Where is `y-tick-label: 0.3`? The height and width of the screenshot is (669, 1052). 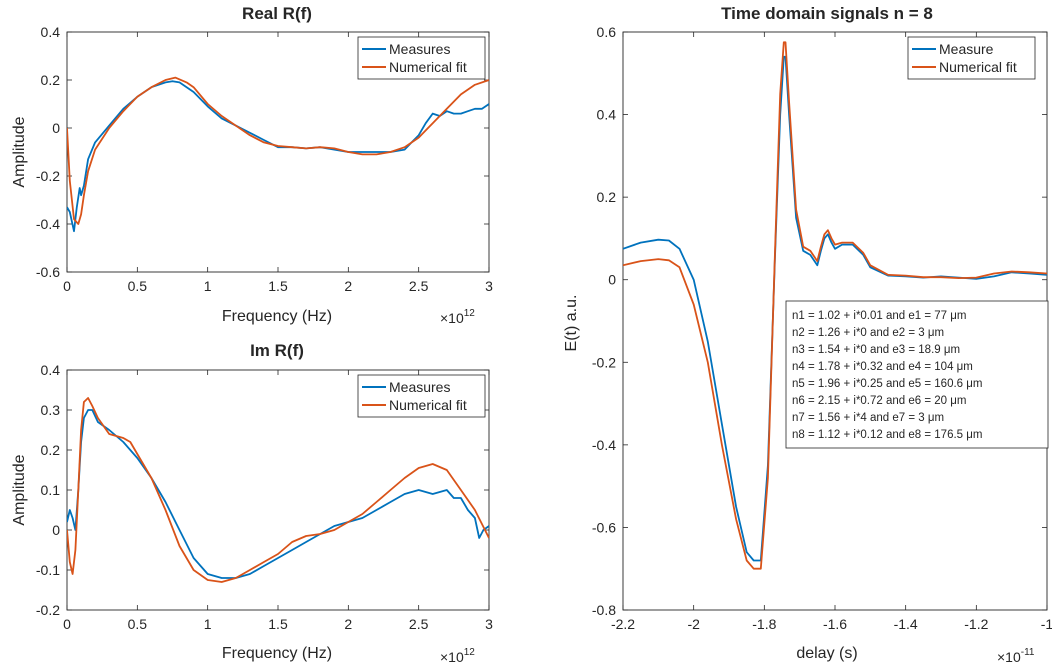 y-tick-label: 0.3 is located at coordinates (51, 410).